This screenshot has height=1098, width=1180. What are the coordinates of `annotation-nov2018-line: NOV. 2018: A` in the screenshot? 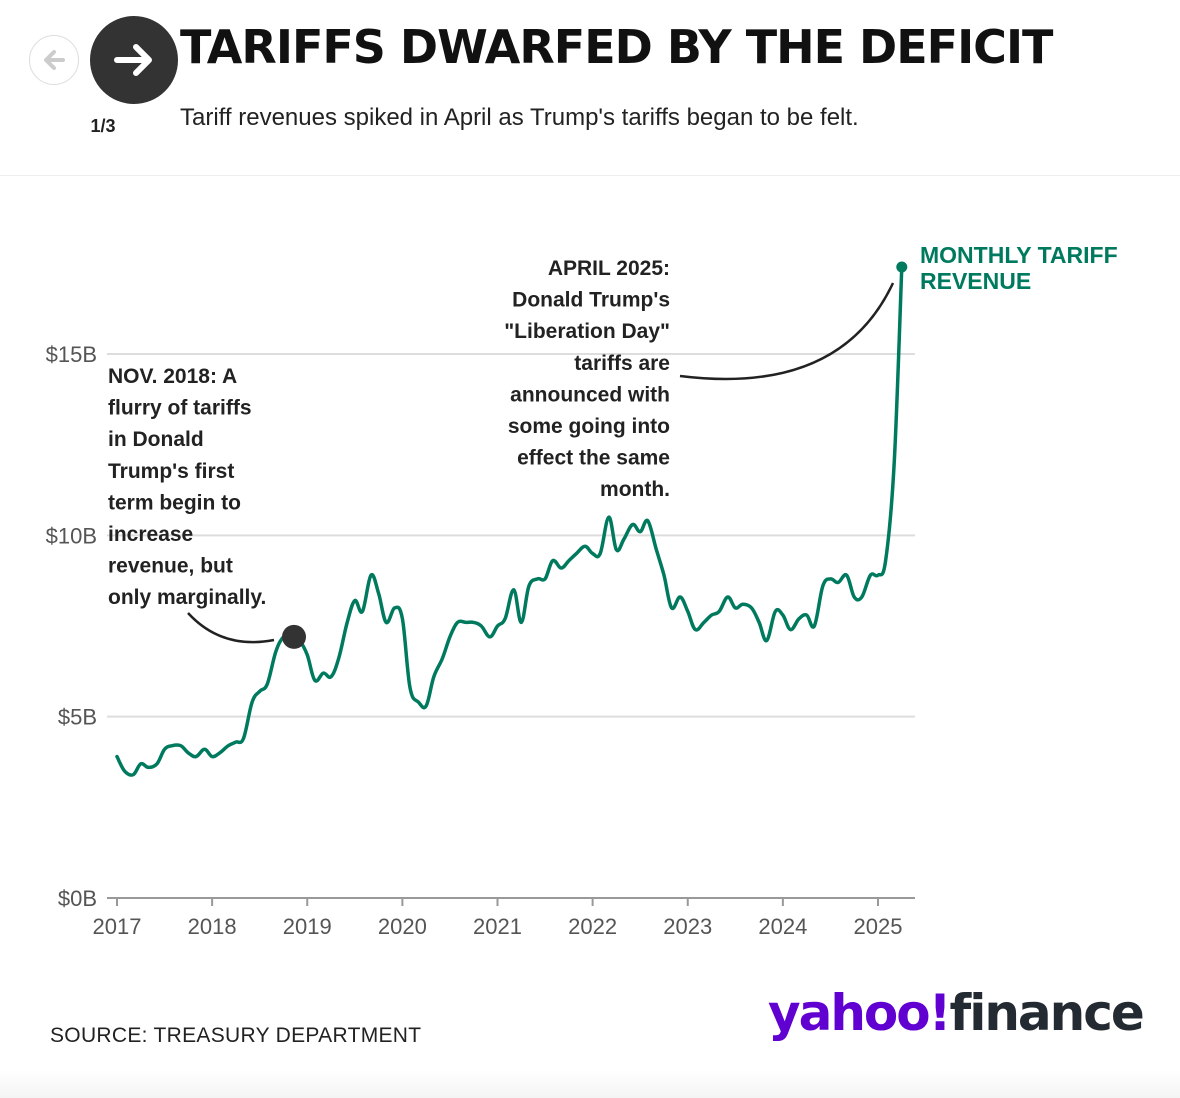 It's located at (172, 376).